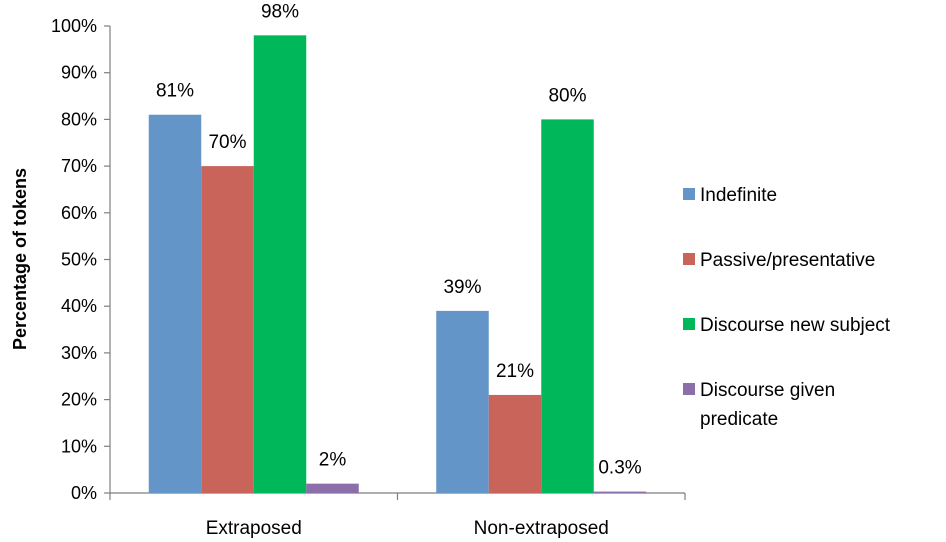 This screenshot has height=542, width=946. Describe the element at coordinates (84, 493) in the screenshot. I see `y-tick-label: 0%` at that location.